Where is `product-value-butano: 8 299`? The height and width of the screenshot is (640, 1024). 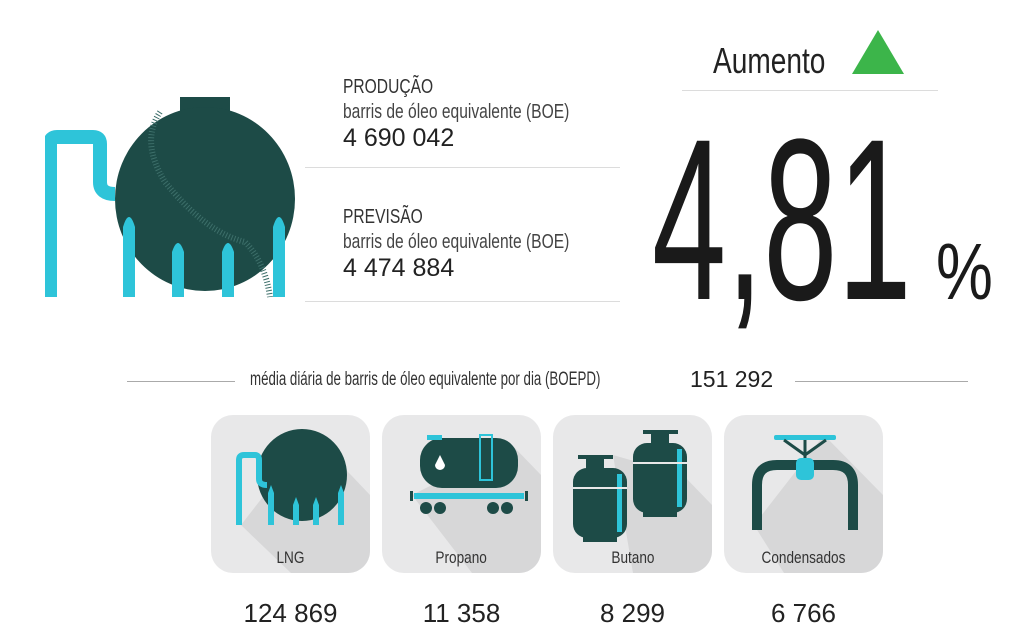 product-value-butano: 8 299 is located at coordinates (632, 613).